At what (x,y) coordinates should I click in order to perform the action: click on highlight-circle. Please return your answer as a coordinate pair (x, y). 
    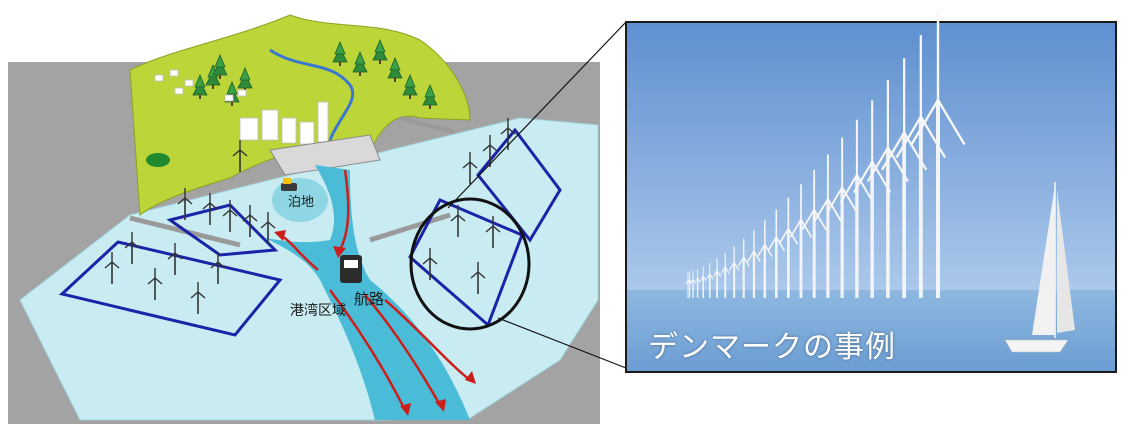
    Looking at the image, I should click on (470, 264).